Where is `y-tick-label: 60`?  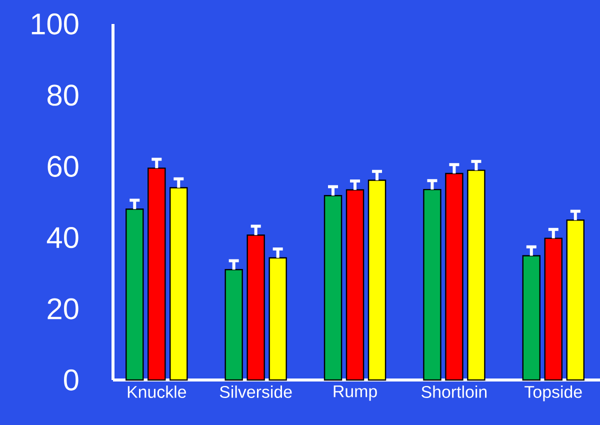
y-tick-label: 60 is located at coordinates (63, 166).